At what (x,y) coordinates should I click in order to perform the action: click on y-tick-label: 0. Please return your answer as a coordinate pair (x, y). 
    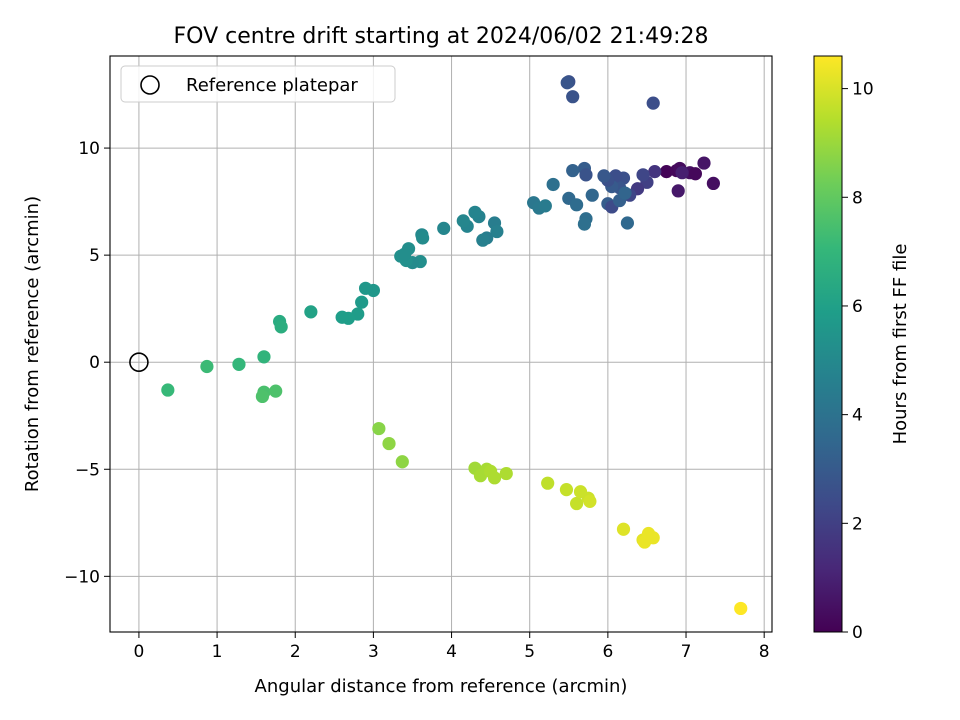
    Looking at the image, I should click on (94, 363).